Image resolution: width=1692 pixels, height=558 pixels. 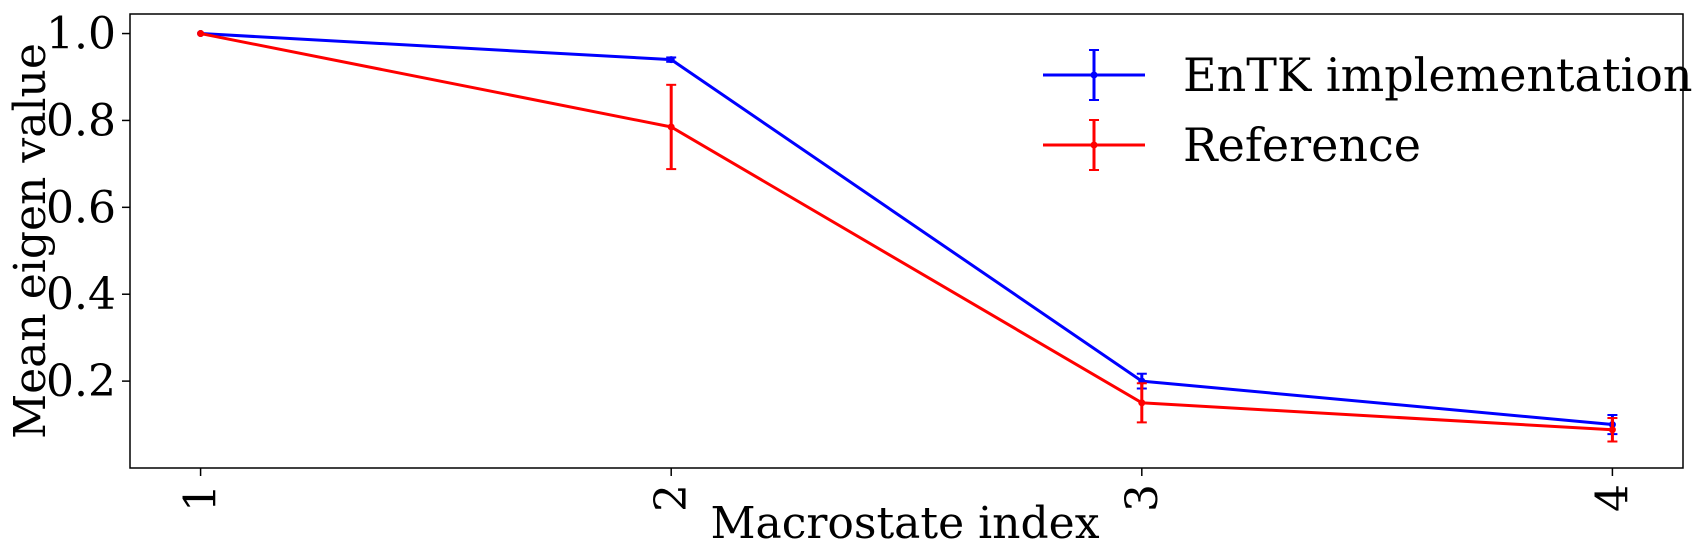 I want to click on x-axis: 1 2 3 4, so click(x=907, y=490).